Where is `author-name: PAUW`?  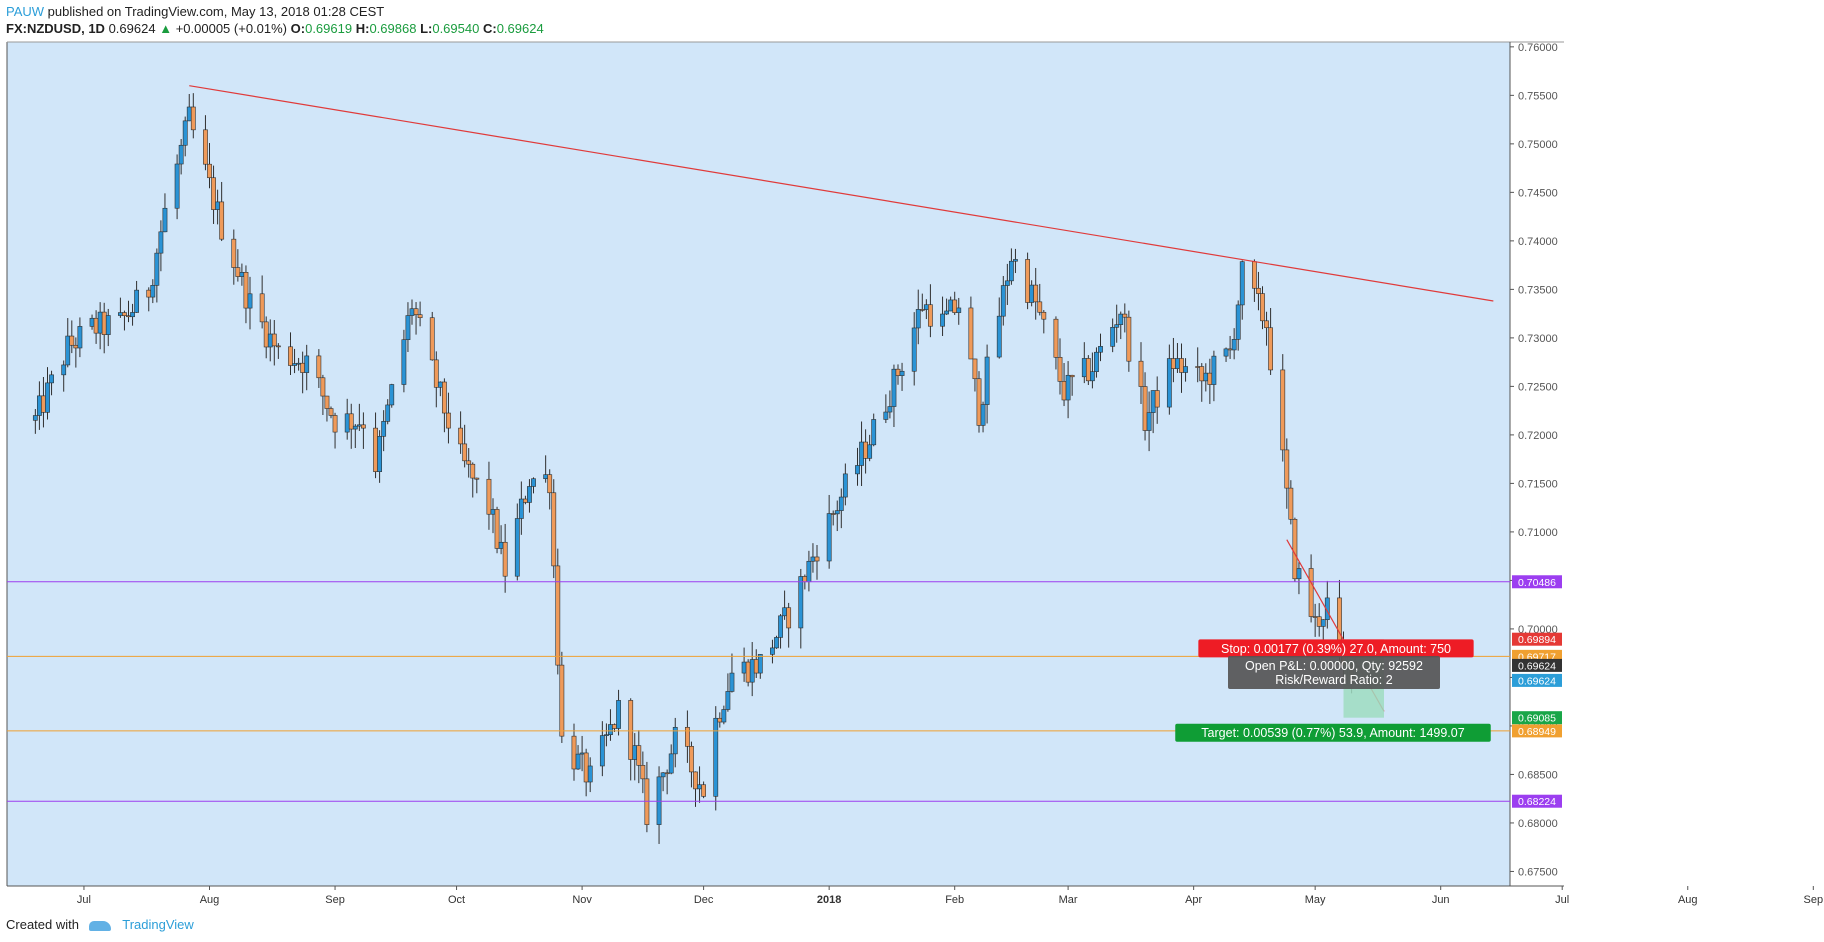 author-name: PAUW is located at coordinates (25, 11).